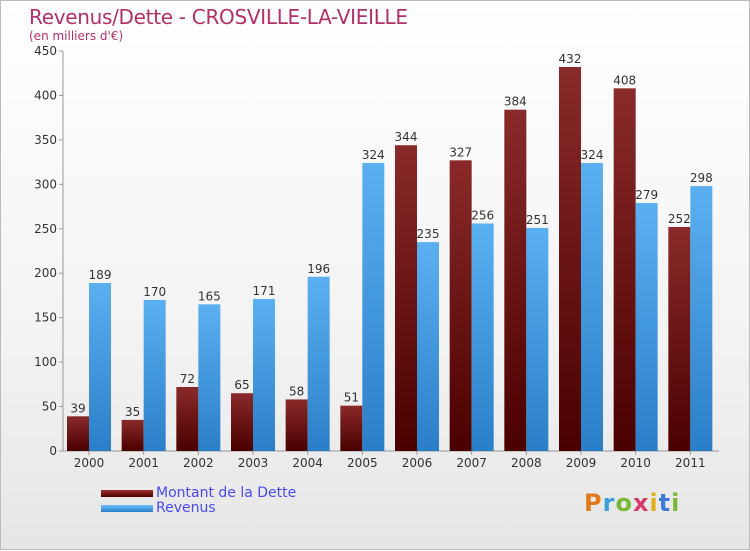  Describe the element at coordinates (45, 318) in the screenshot. I see `y-tick-label: 150` at that location.